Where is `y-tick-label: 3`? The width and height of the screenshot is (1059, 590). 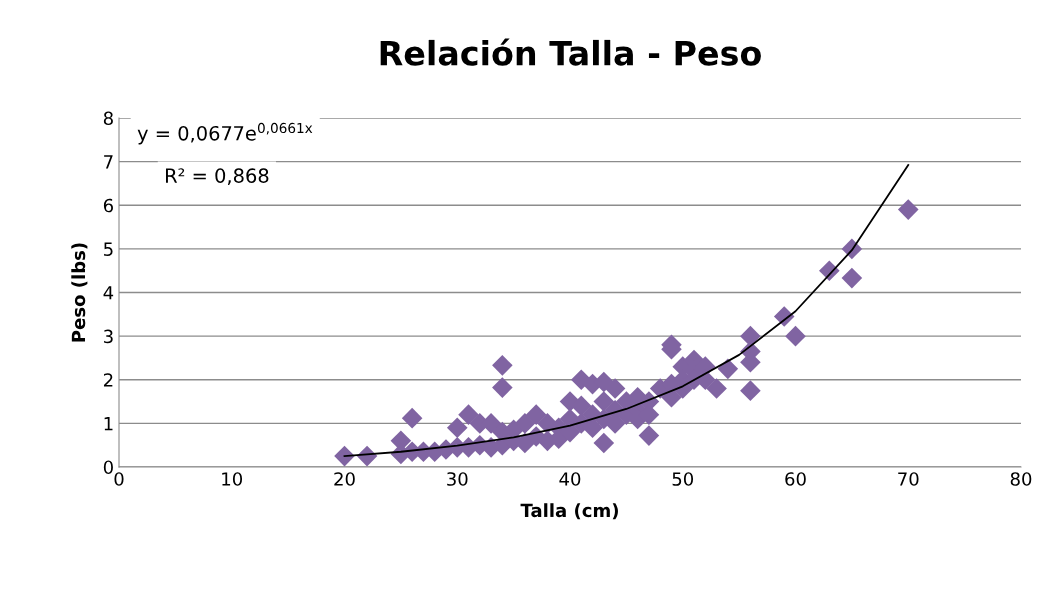 y-tick-label: 3 is located at coordinates (108, 336).